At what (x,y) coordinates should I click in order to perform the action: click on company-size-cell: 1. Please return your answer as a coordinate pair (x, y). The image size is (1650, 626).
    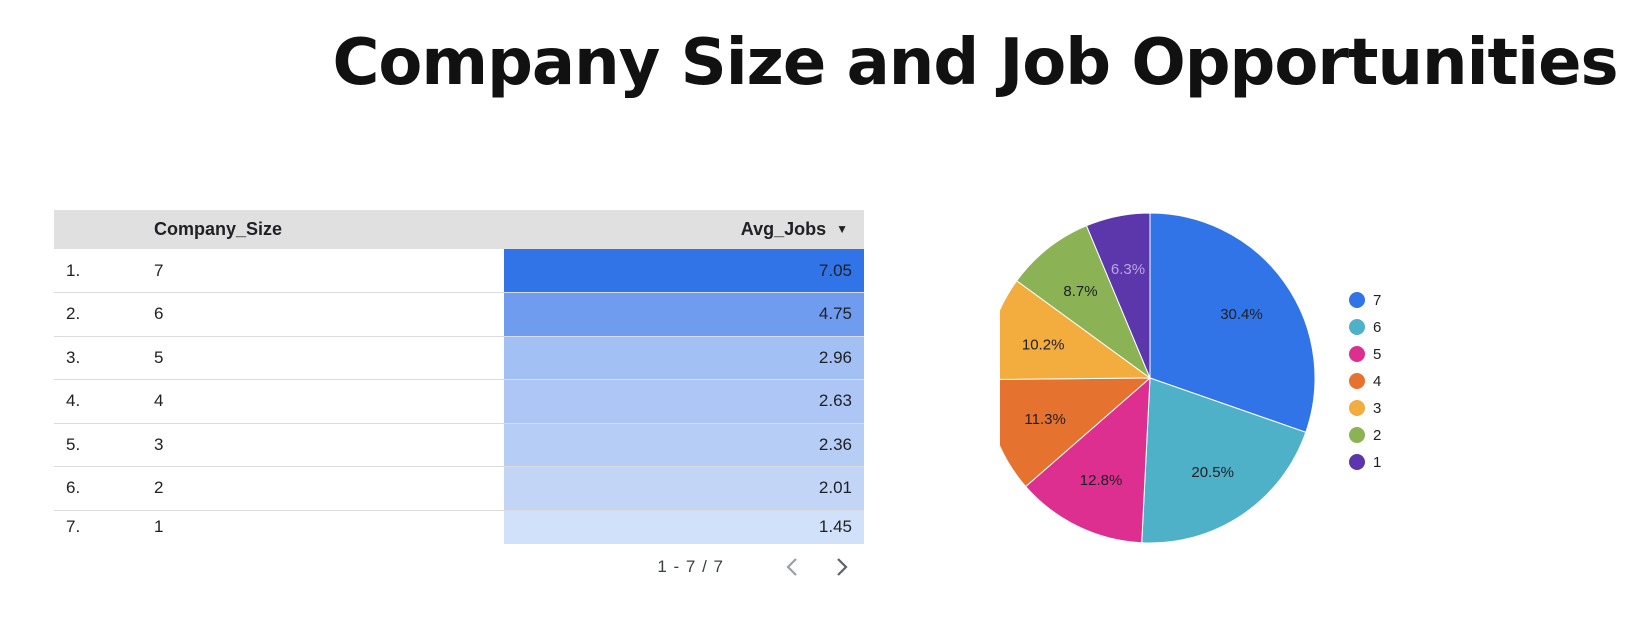
    Looking at the image, I should click on (159, 527).